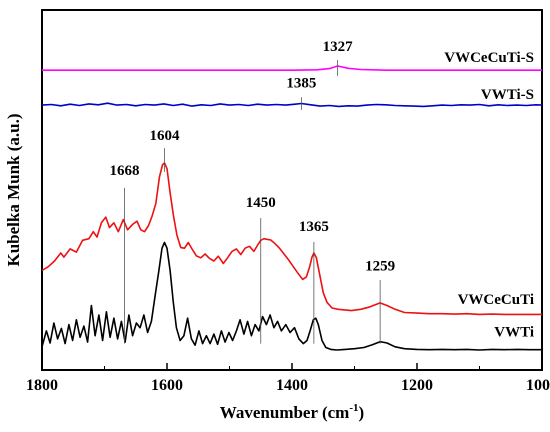 Image resolution: width=550 pixels, height=432 pixels. What do you see at coordinates (42, 385) in the screenshot?
I see `x-tick-label-1800: 1800` at bounding box center [42, 385].